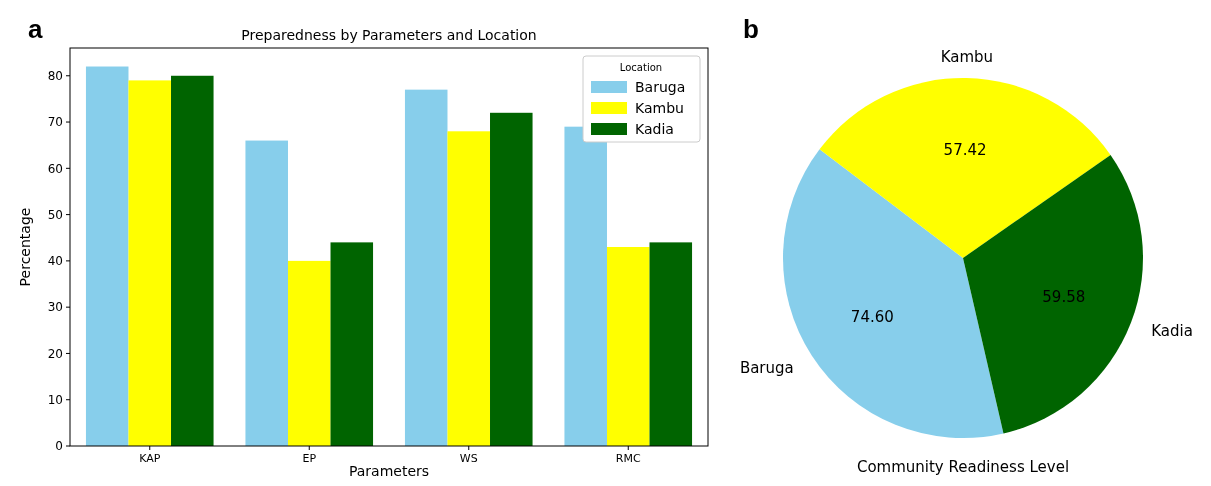 This screenshot has width=1211, height=486. Describe the element at coordinates (654, 128) in the screenshot. I see `legend-label: Kadia` at that location.